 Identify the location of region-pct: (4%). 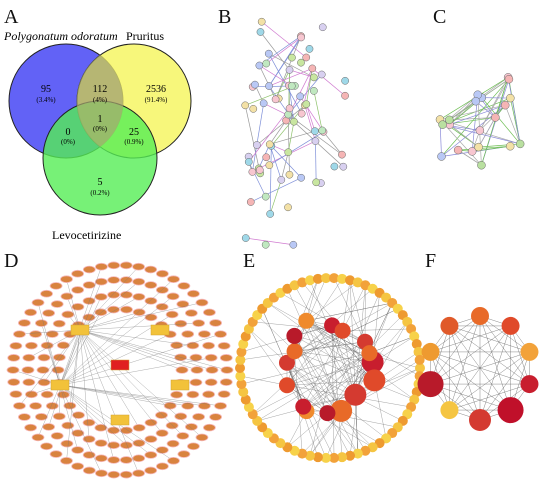
(100, 100).